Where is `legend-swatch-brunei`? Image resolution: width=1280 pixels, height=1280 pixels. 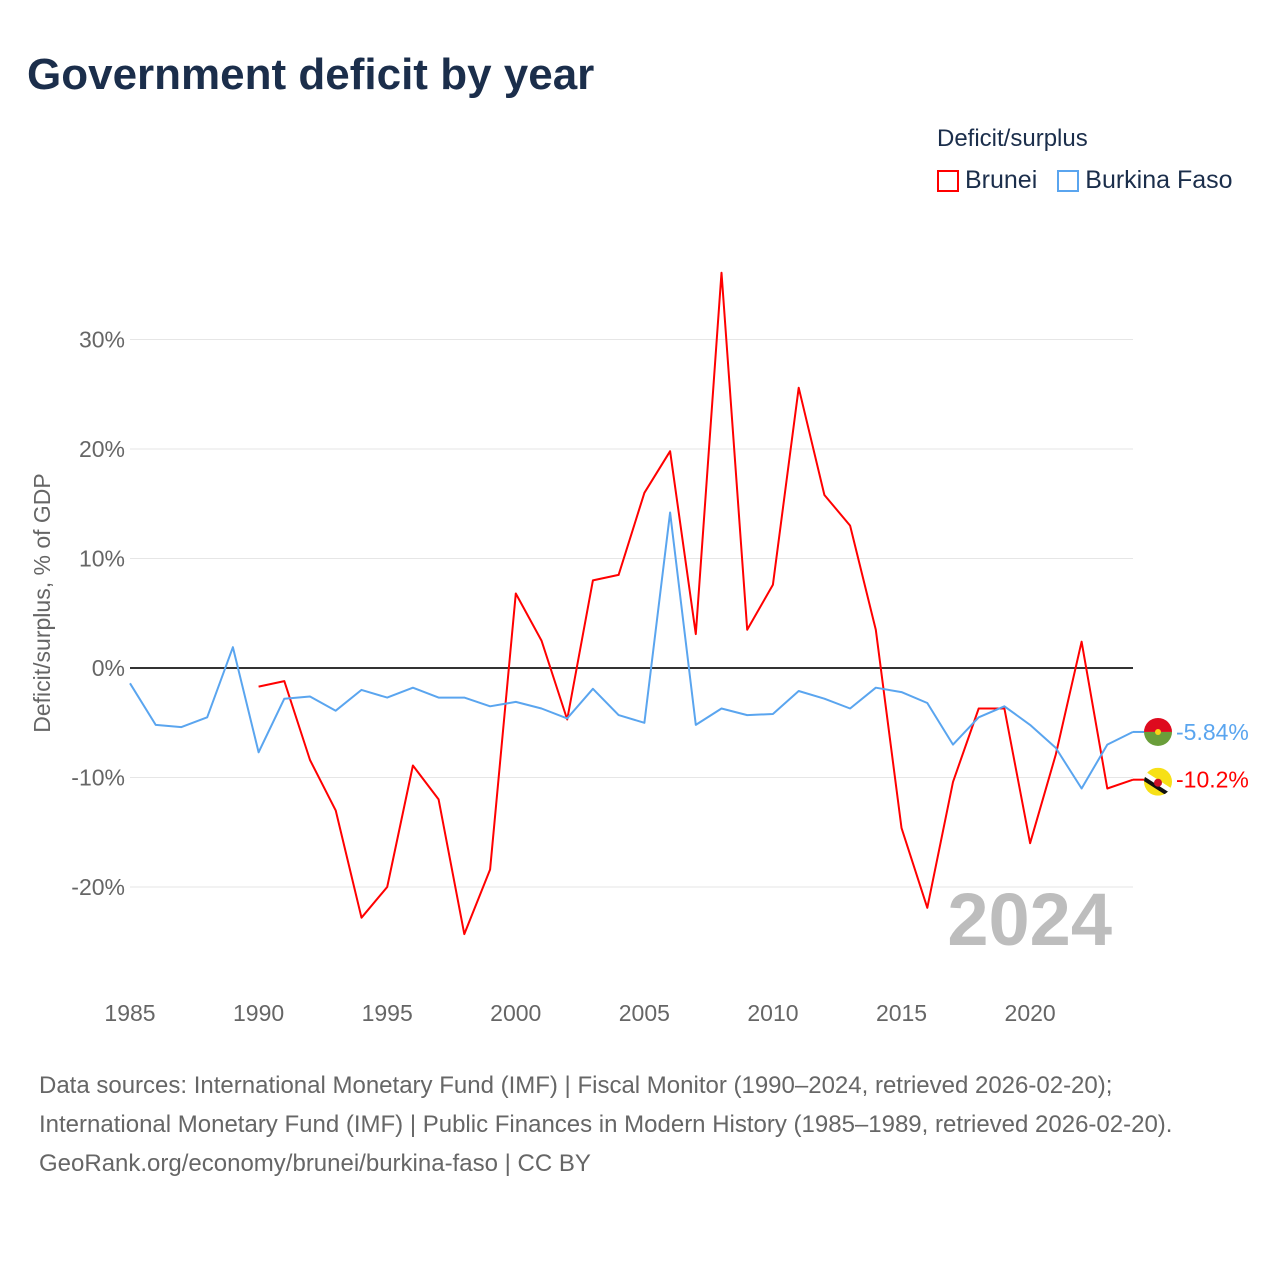
legend-swatch-brunei is located at coordinates (948, 180).